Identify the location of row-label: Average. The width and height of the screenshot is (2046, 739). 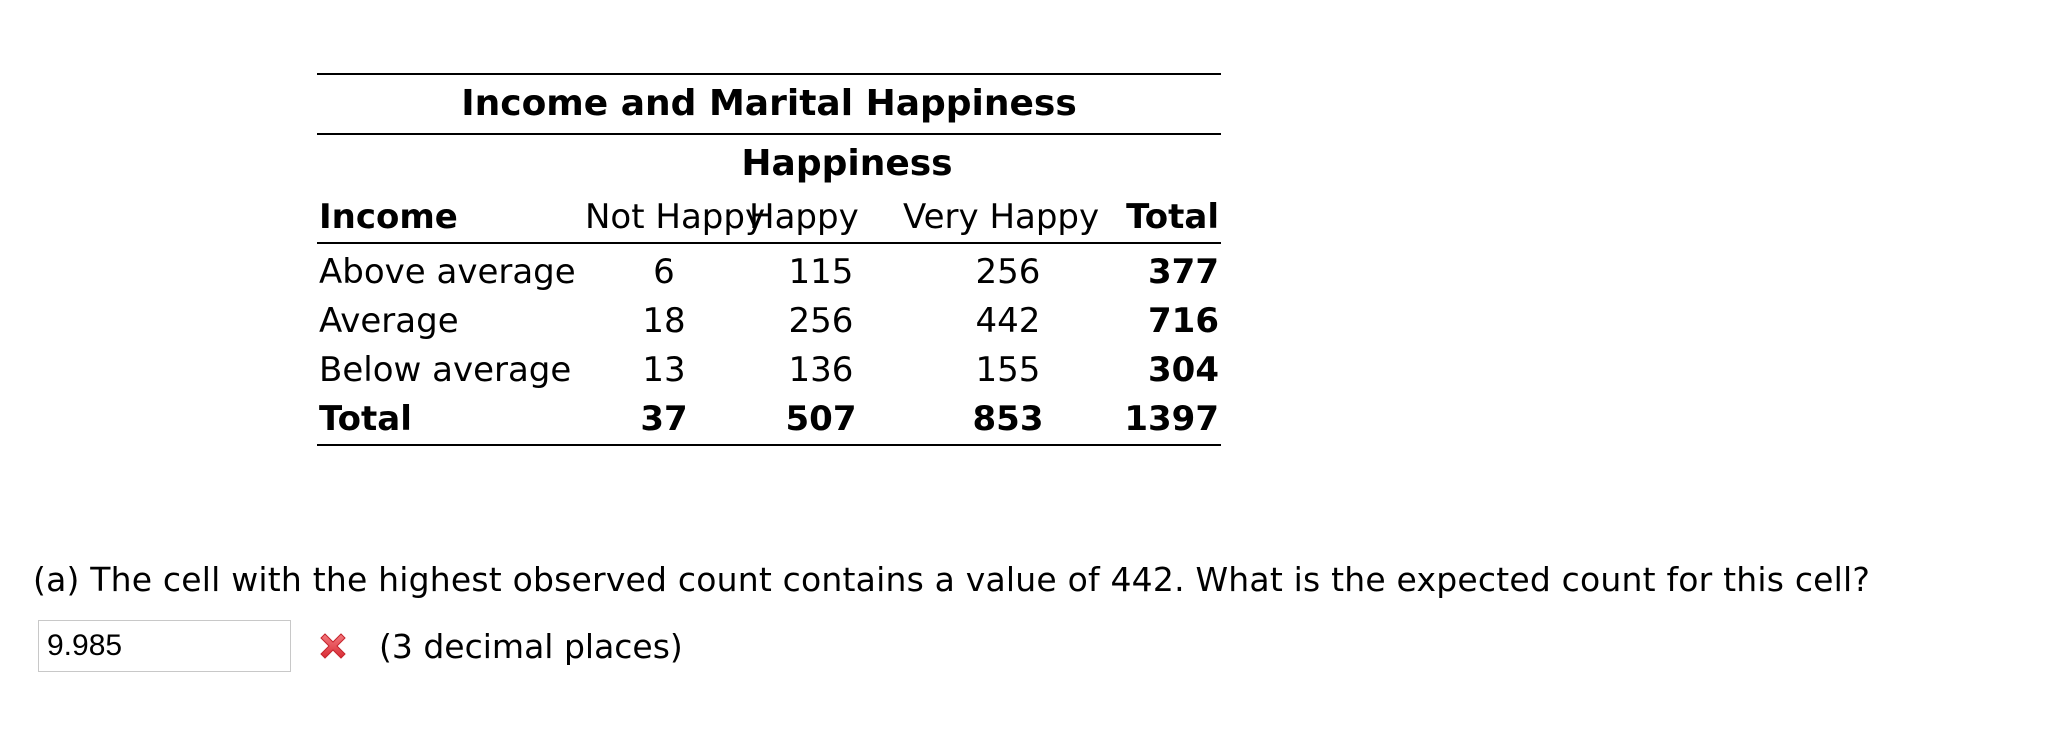
(389, 321).